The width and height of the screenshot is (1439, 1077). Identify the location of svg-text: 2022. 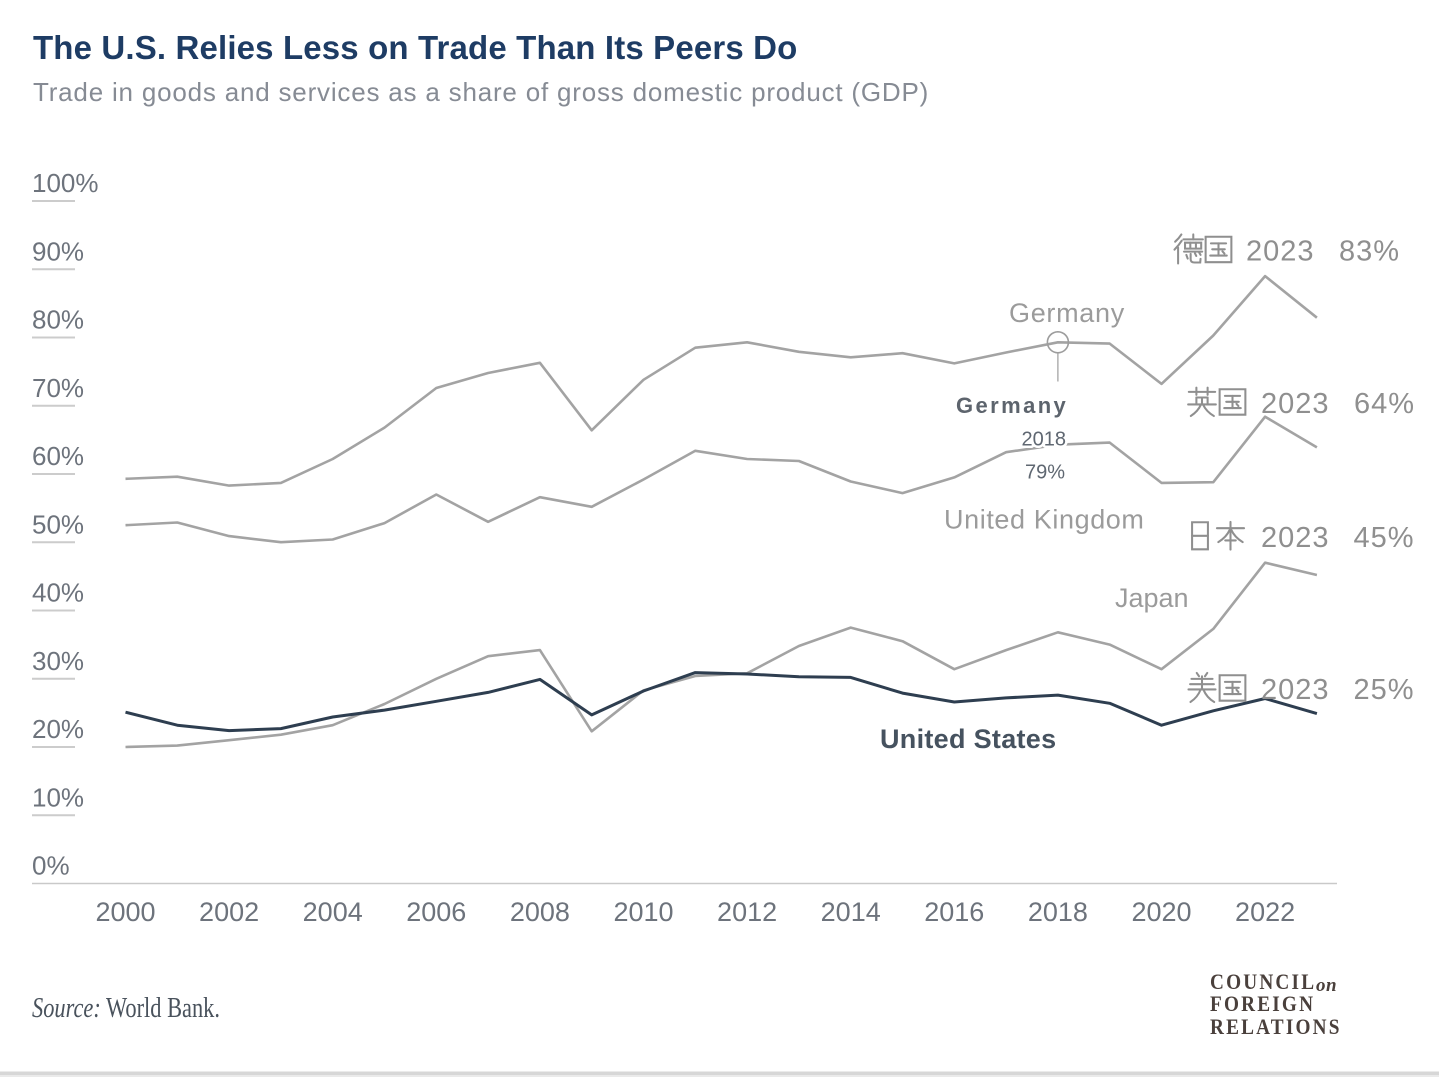
(1265, 912).